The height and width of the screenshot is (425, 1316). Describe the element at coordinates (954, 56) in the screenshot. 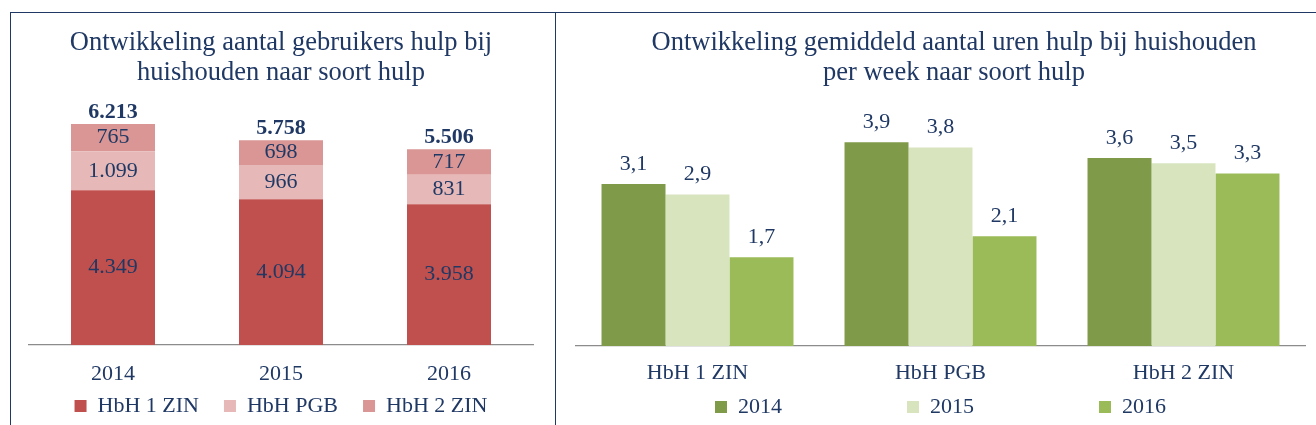

I see `chart-title: Ontwikkeling gemiddeld aantal uren hulp bij huishouden per week naar soort hulp` at that location.